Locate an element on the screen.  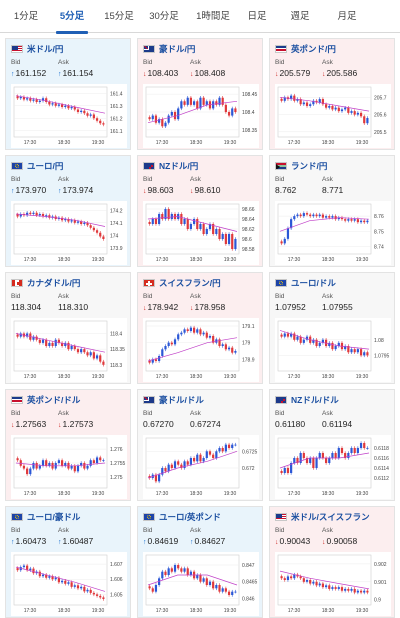
currency-pair-link: 米ドル/円 is located at coordinates (37, 48).